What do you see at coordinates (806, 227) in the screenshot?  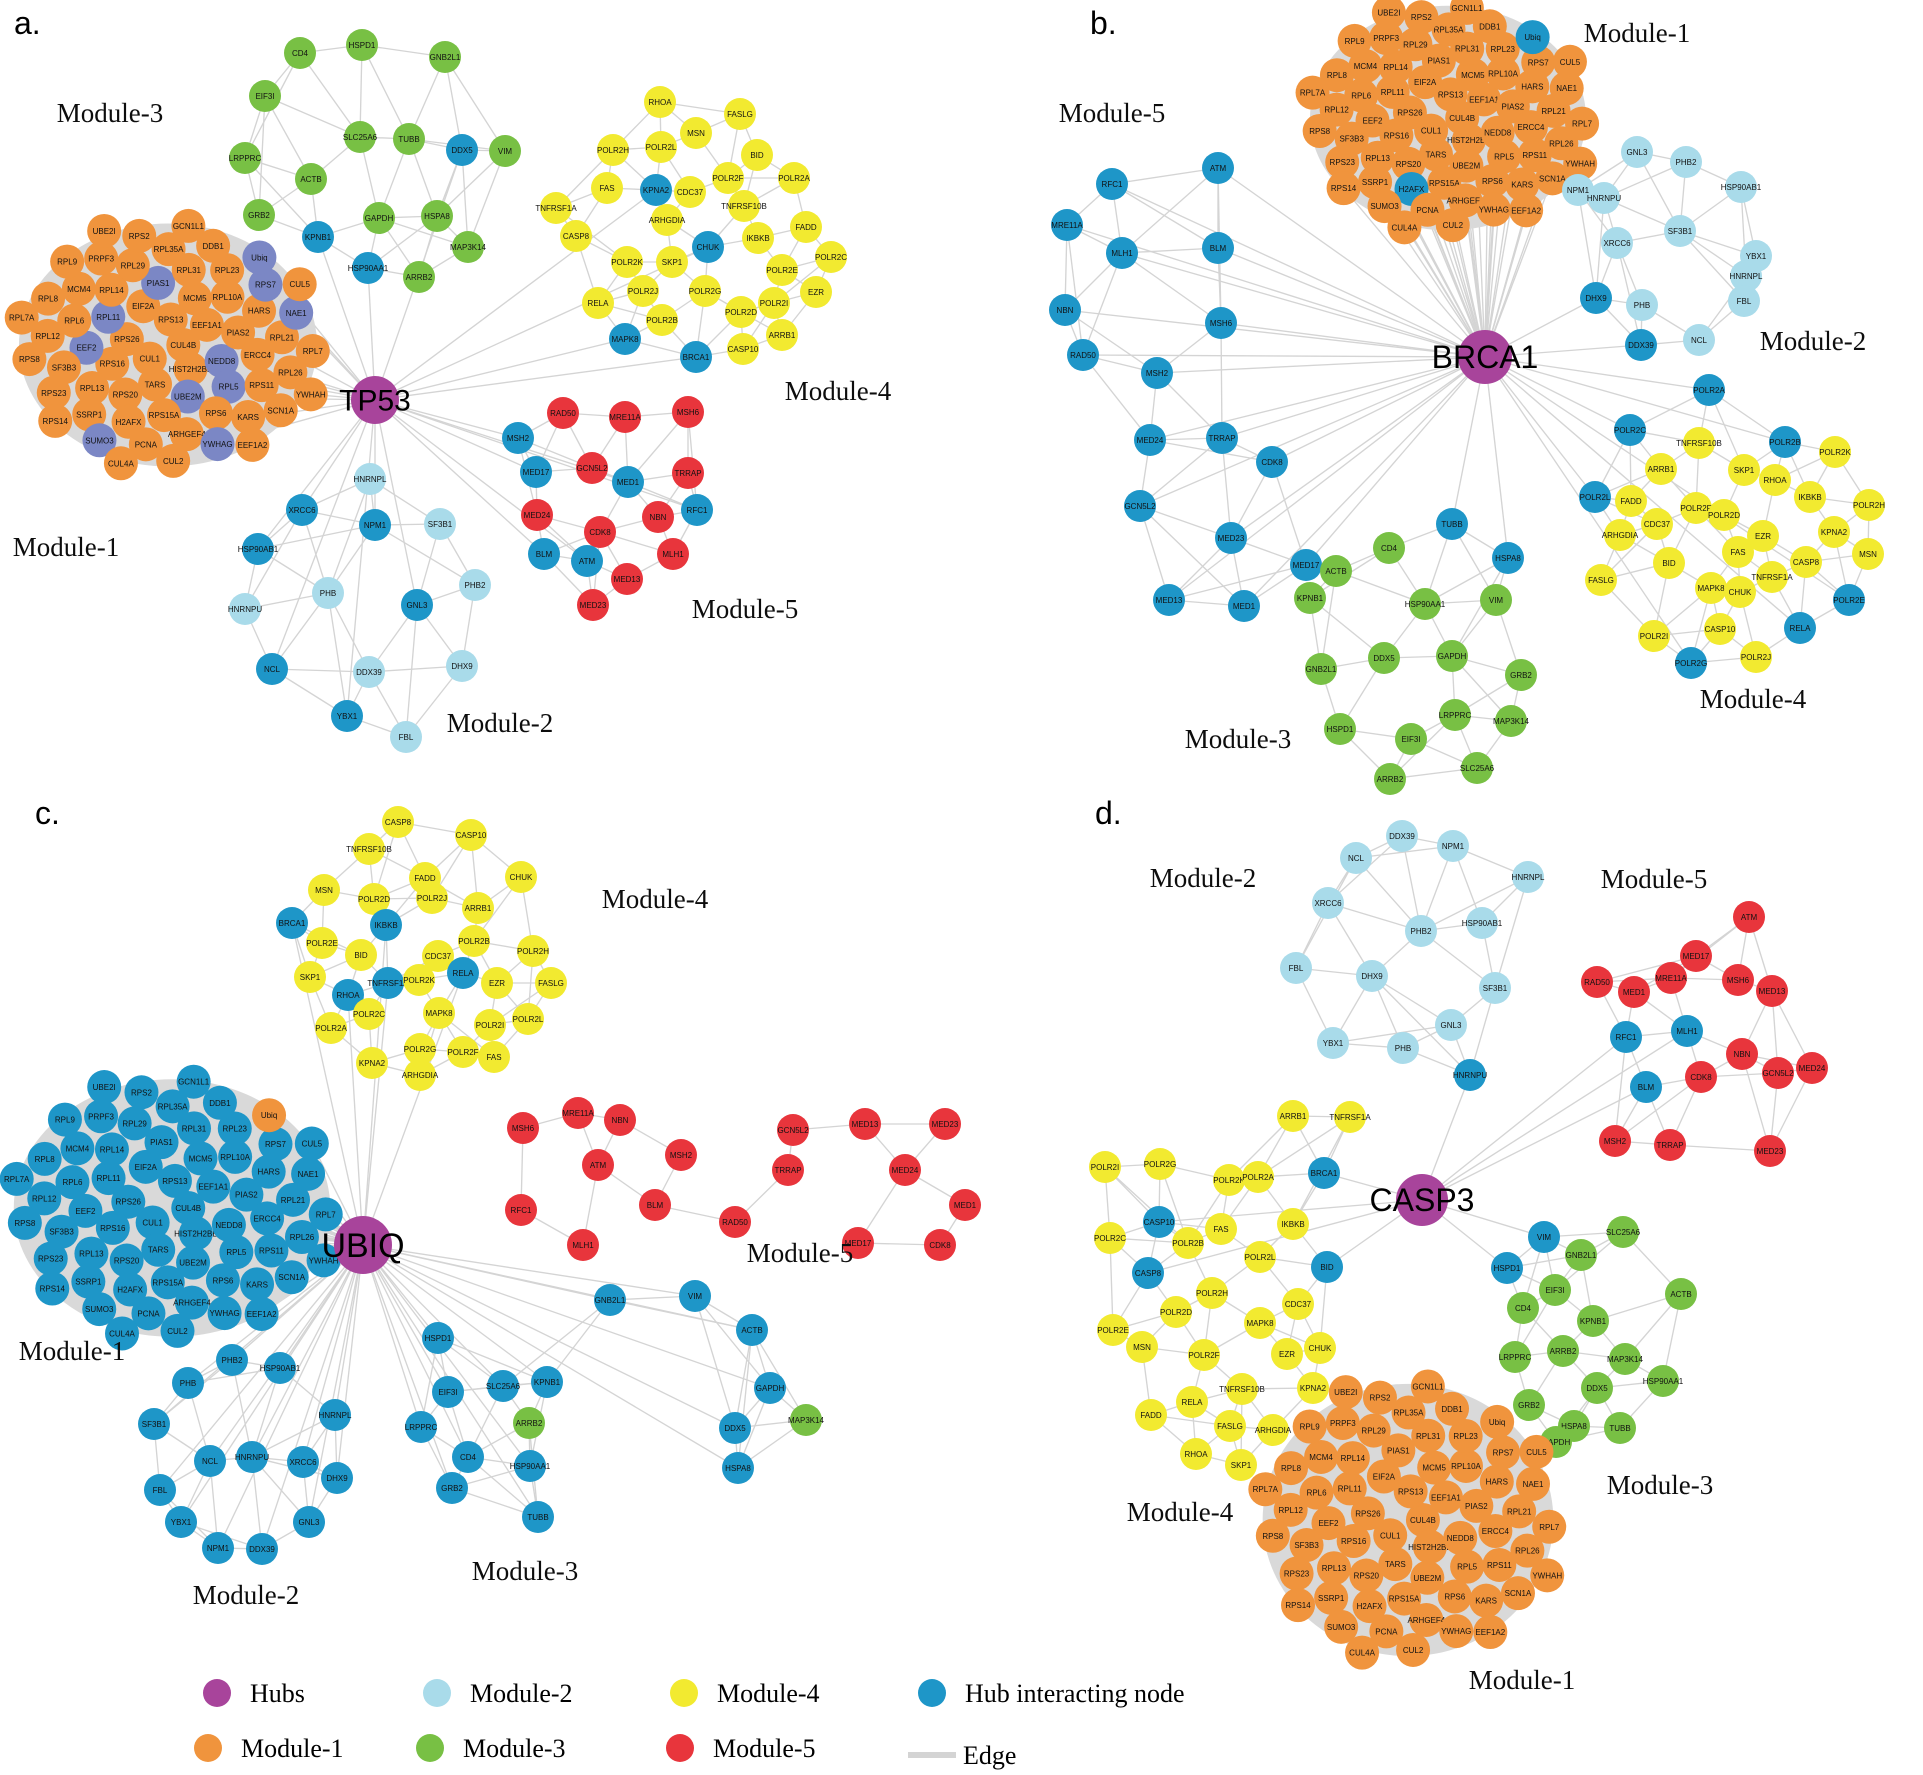 I see `node-fadd: FADD` at bounding box center [806, 227].